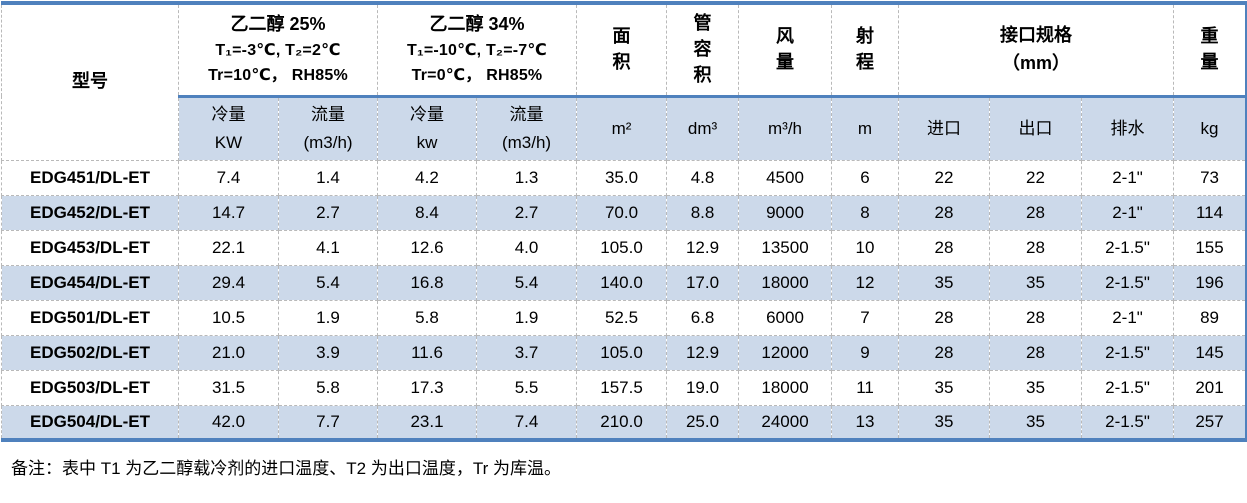 The height and width of the screenshot is (503, 1247). What do you see at coordinates (328, 128) in the screenshot?
I see `subheader-glycol25-flow: 流量 (m3/h)` at bounding box center [328, 128].